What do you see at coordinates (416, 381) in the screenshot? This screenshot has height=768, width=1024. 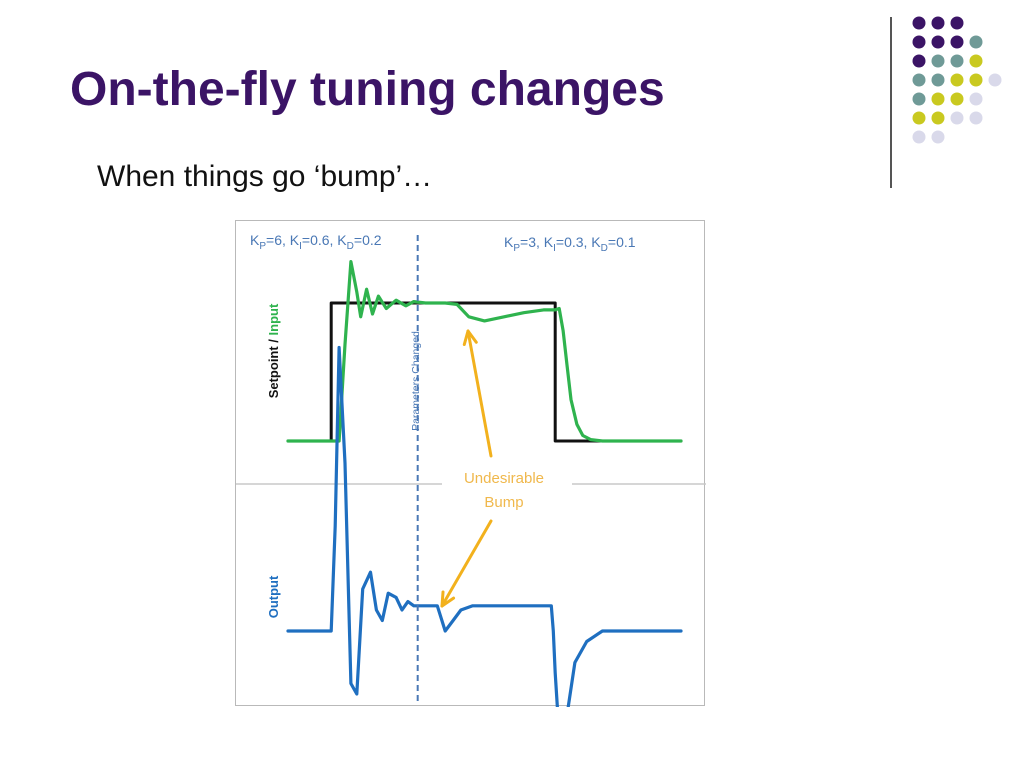 I see `parameters-changed-label: Parameters Changed` at bounding box center [416, 381].